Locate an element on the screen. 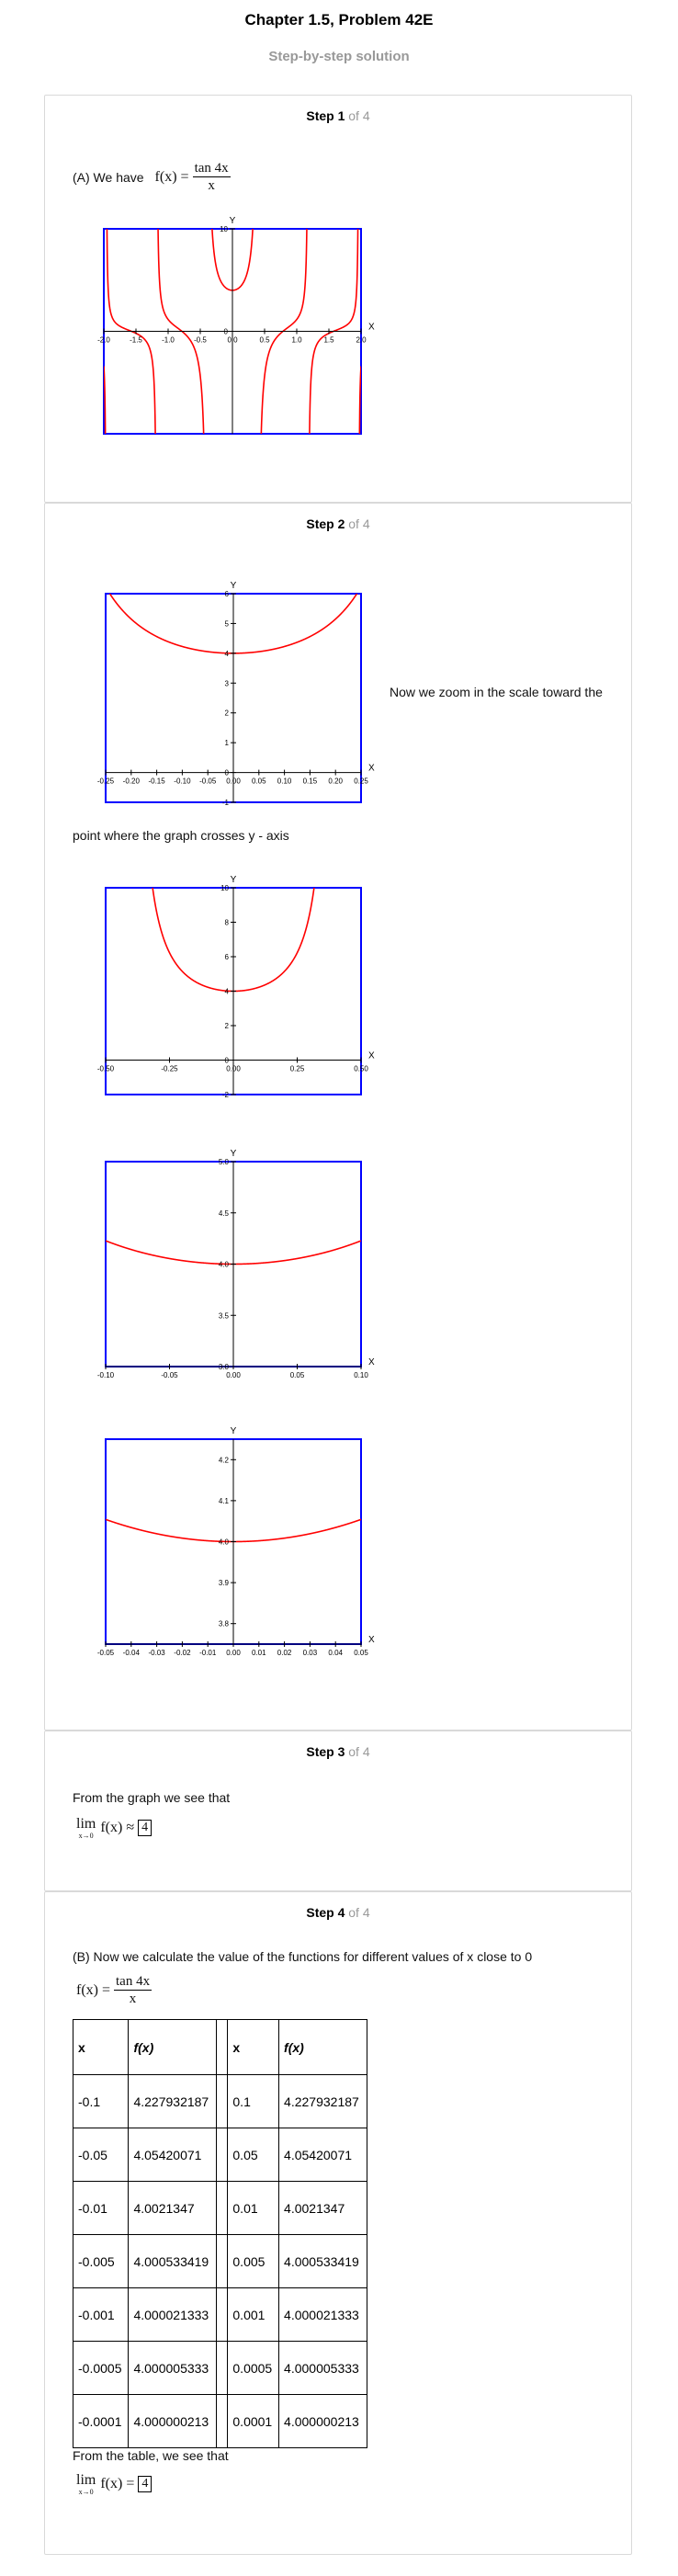 Image resolution: width=678 pixels, height=2576 pixels. step-4-limit: lim x→0 f(x) = 4 is located at coordinates (114, 2484).